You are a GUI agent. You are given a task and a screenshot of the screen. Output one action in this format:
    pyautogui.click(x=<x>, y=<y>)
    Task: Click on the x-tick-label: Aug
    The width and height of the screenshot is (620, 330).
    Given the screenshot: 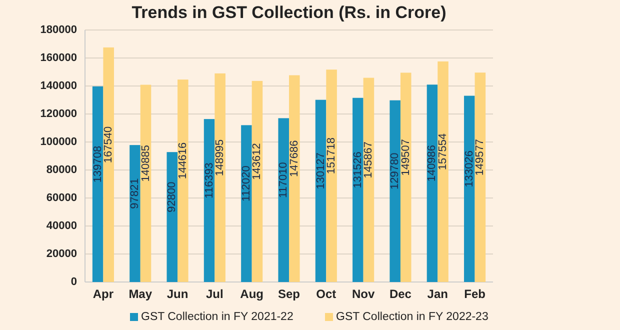 What is the action you would take?
    pyautogui.click(x=252, y=294)
    